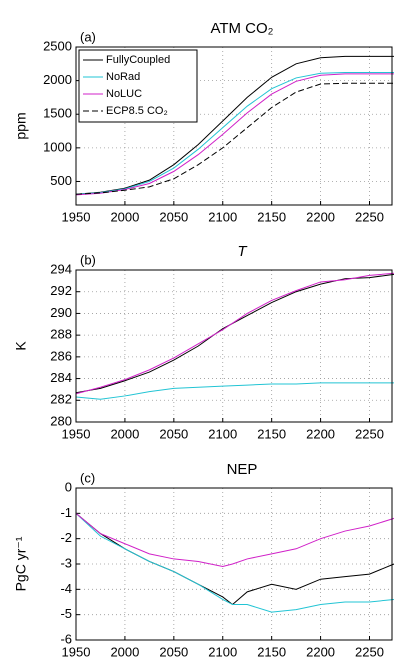 This screenshot has width=420, height=665. Describe the element at coordinates (61, 420) in the screenshot. I see `y-tick-label: 280` at that location.